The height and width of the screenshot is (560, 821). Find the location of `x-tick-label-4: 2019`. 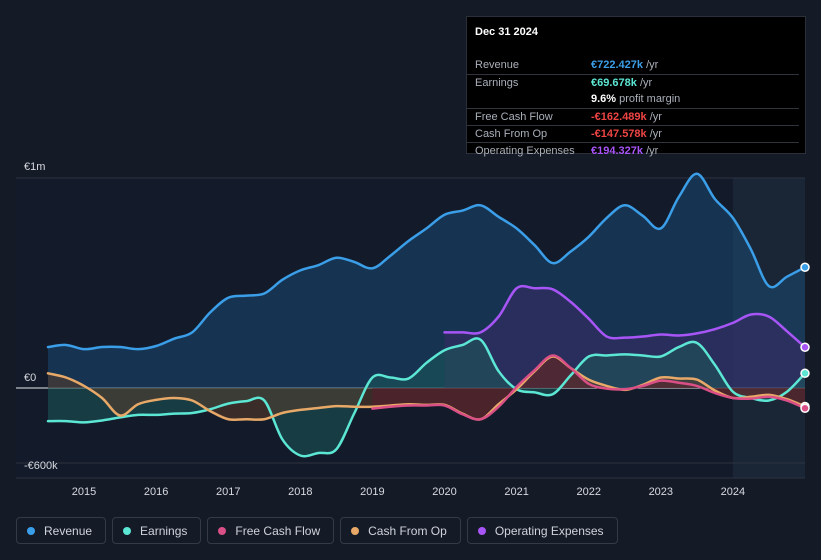

x-tick-label-4: 2019 is located at coordinates (372, 492).